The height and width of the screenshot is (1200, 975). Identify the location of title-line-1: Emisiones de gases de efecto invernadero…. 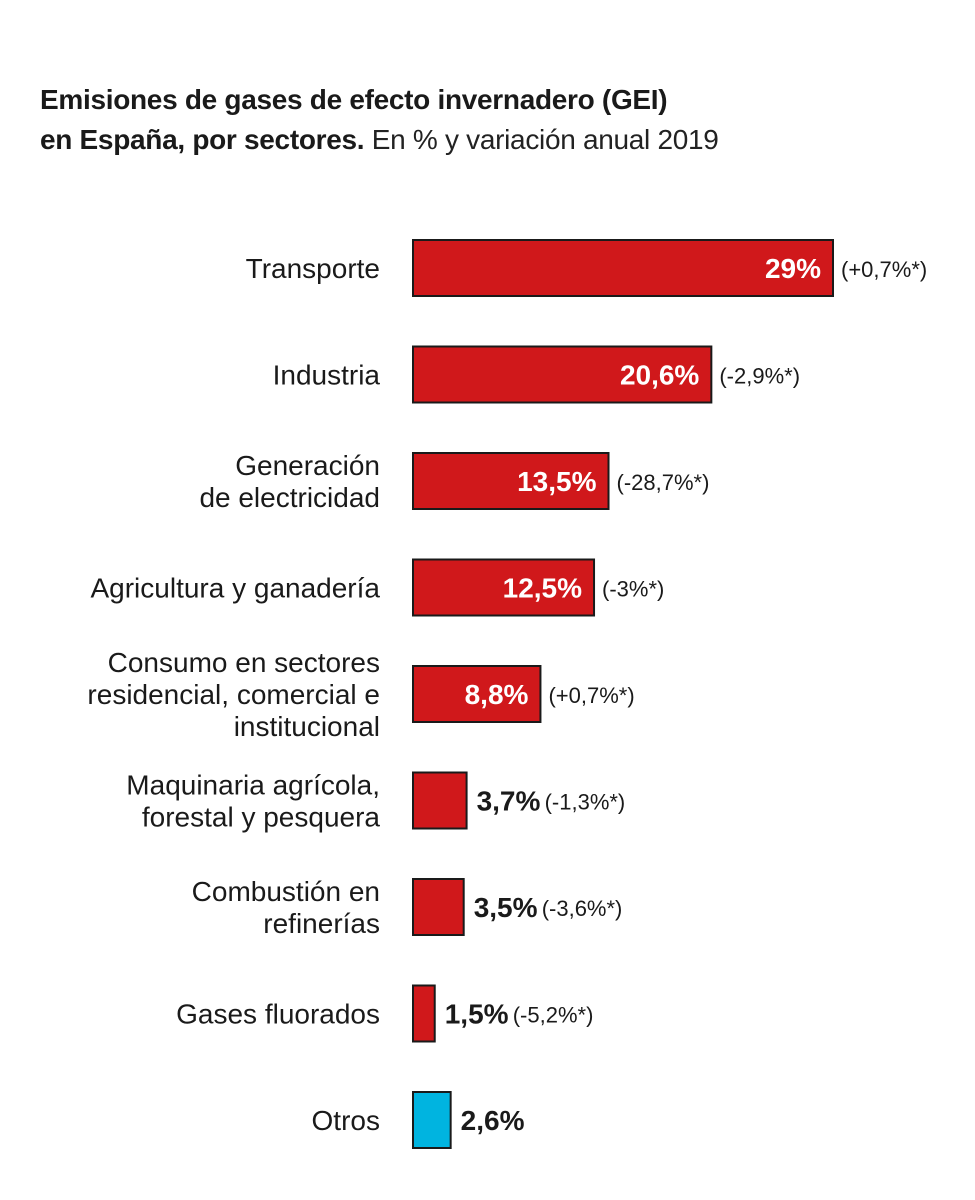
(354, 99).